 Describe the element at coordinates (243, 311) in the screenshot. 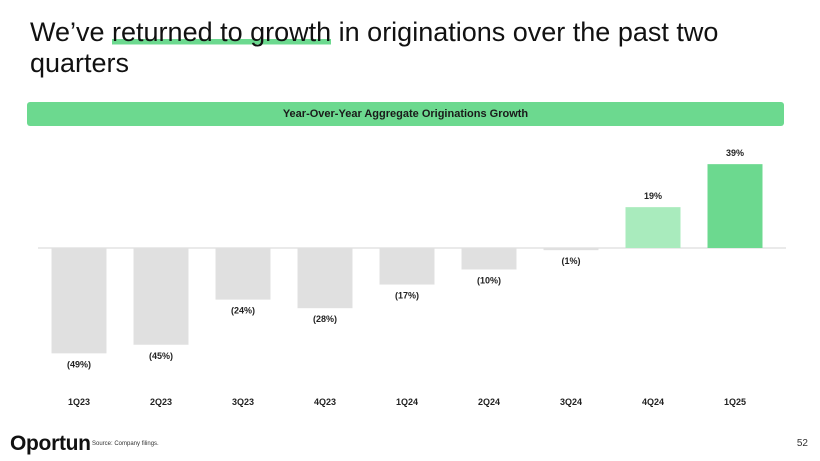

I see `data-label-3Q23: (24%)` at that location.